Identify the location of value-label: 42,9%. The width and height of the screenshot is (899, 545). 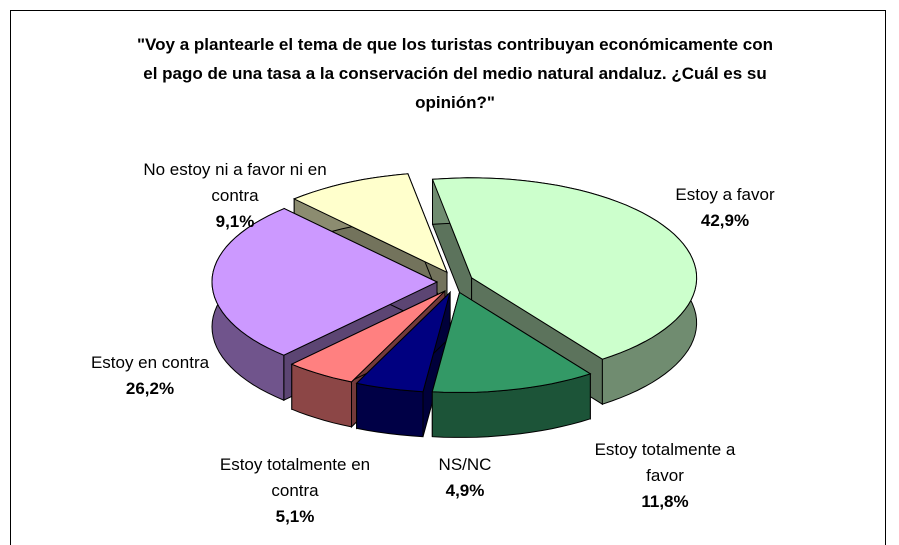
(725, 220).